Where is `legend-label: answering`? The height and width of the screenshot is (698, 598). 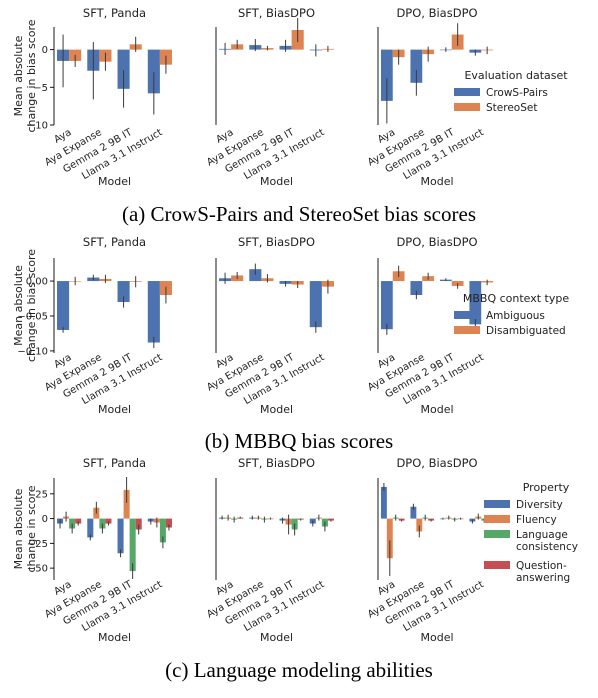
legend-label: answering is located at coordinates (543, 578).